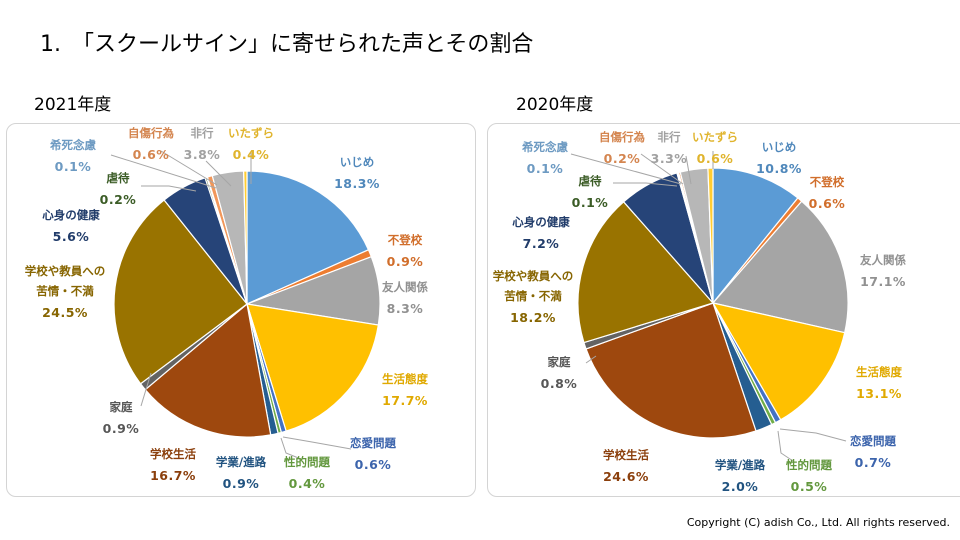 The height and width of the screenshot is (540, 960). Describe the element at coordinates (555, 105) in the screenshot. I see `chart-title-2020: 2020年度` at that location.